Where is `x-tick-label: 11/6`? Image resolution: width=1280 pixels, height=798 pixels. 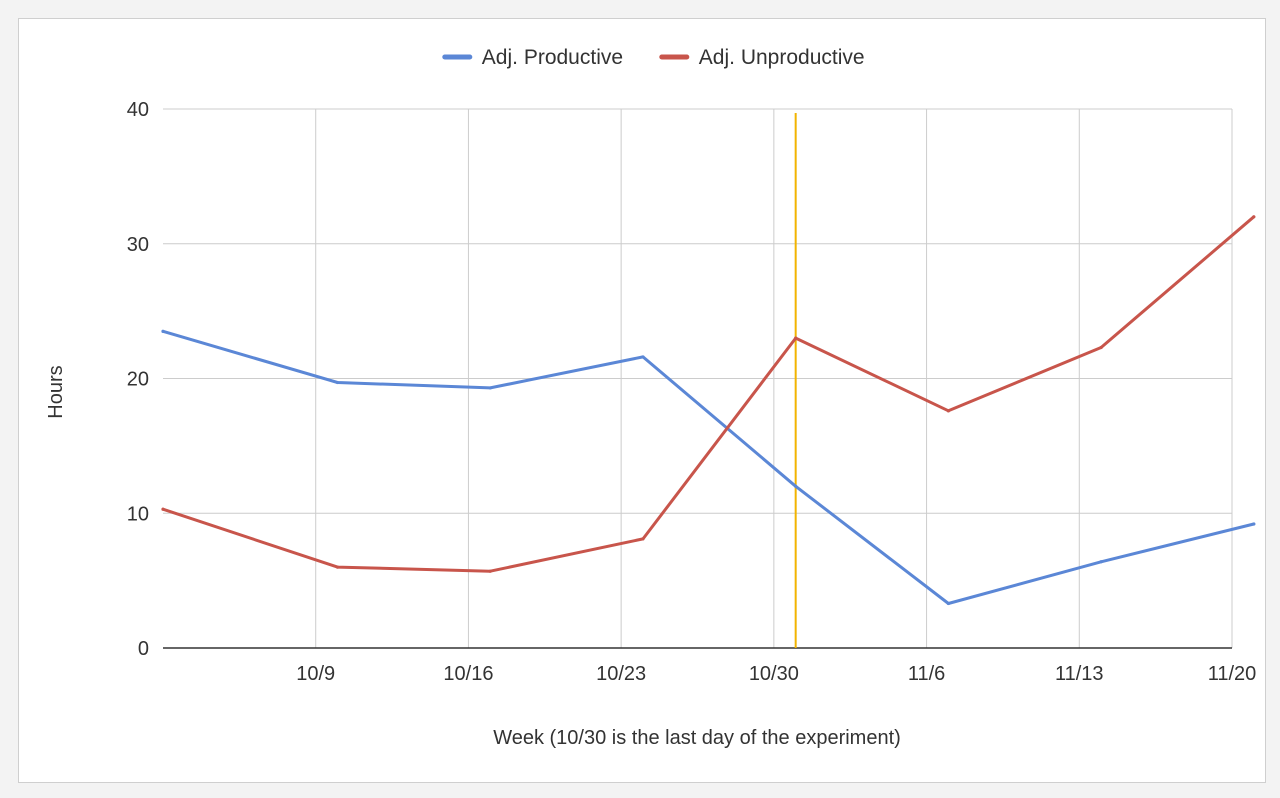 x-tick-label: 11/6 is located at coordinates (926, 674).